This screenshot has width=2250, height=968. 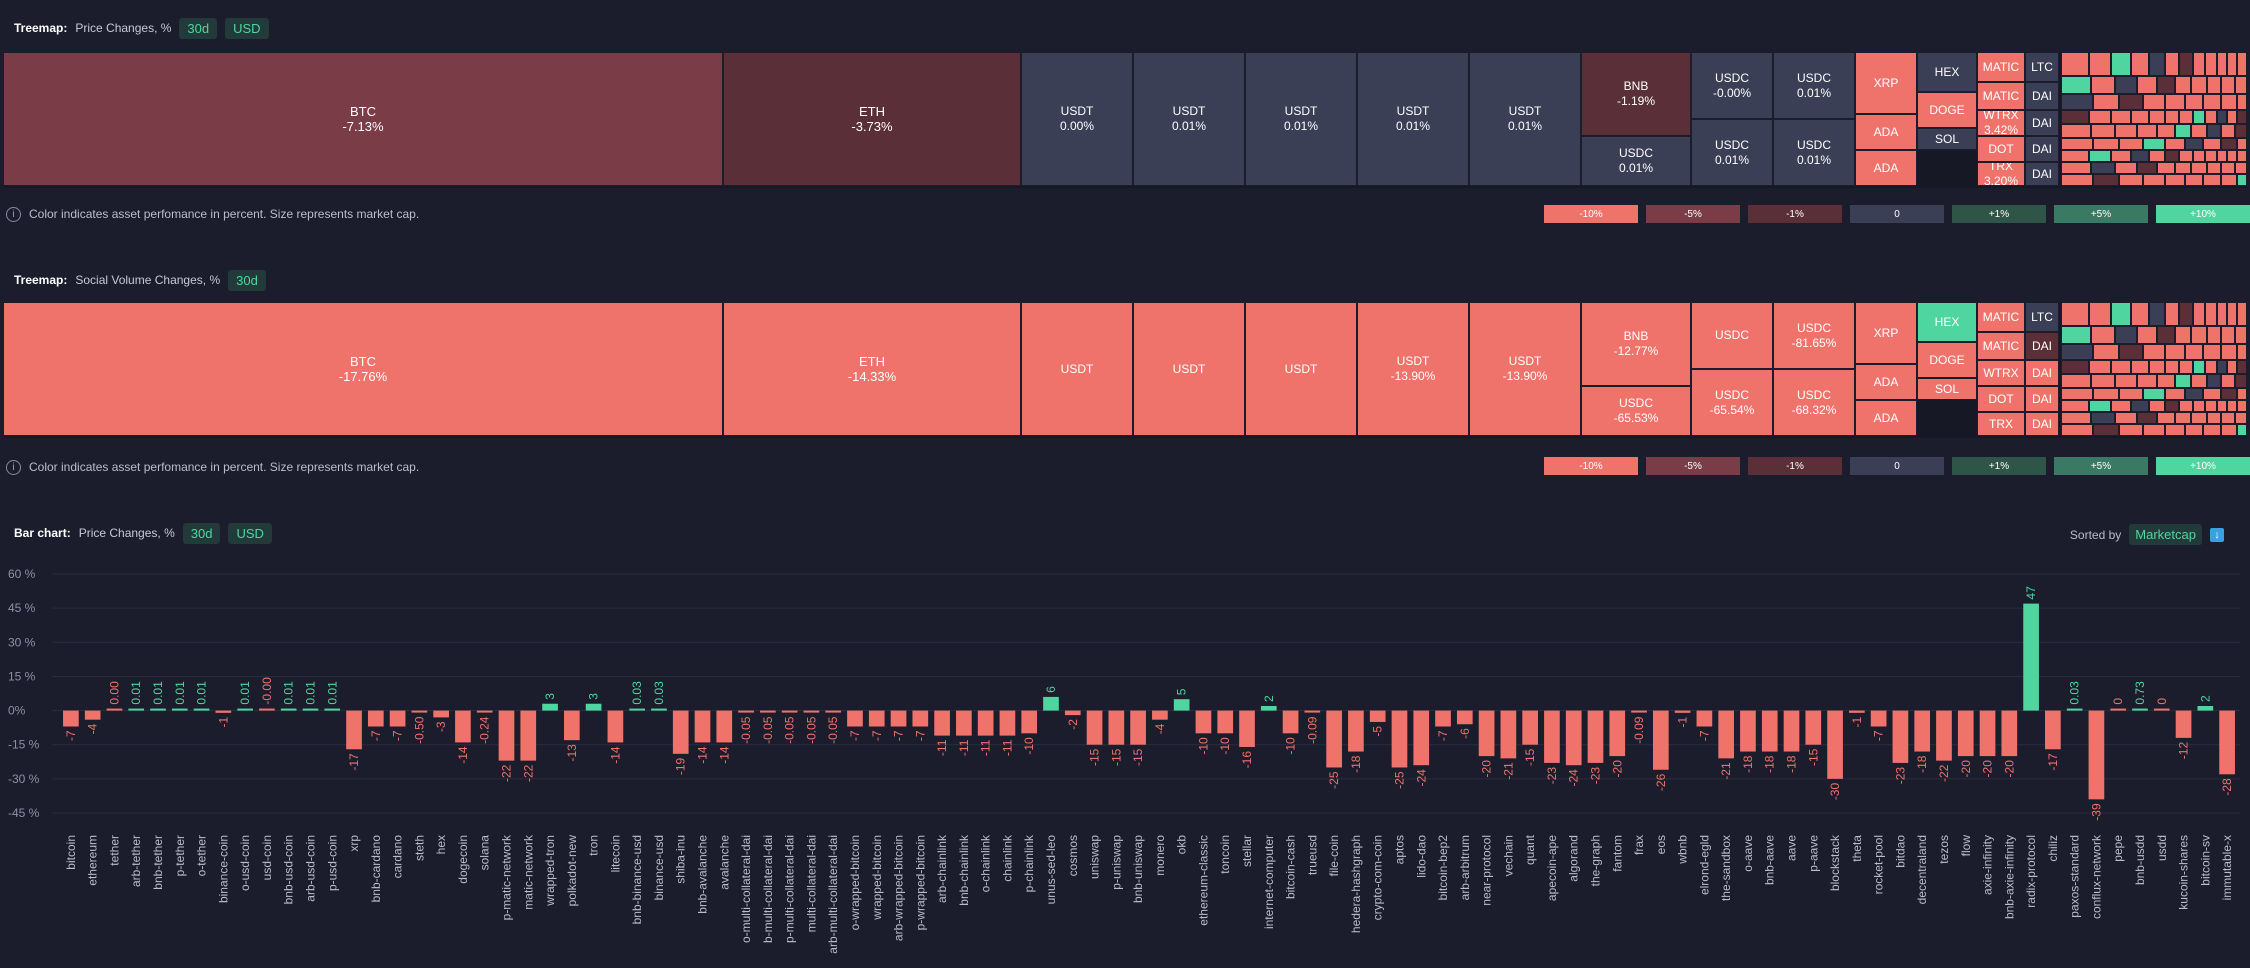 I want to click on treemap-cell: BTC -17.76%, so click(x=363, y=369).